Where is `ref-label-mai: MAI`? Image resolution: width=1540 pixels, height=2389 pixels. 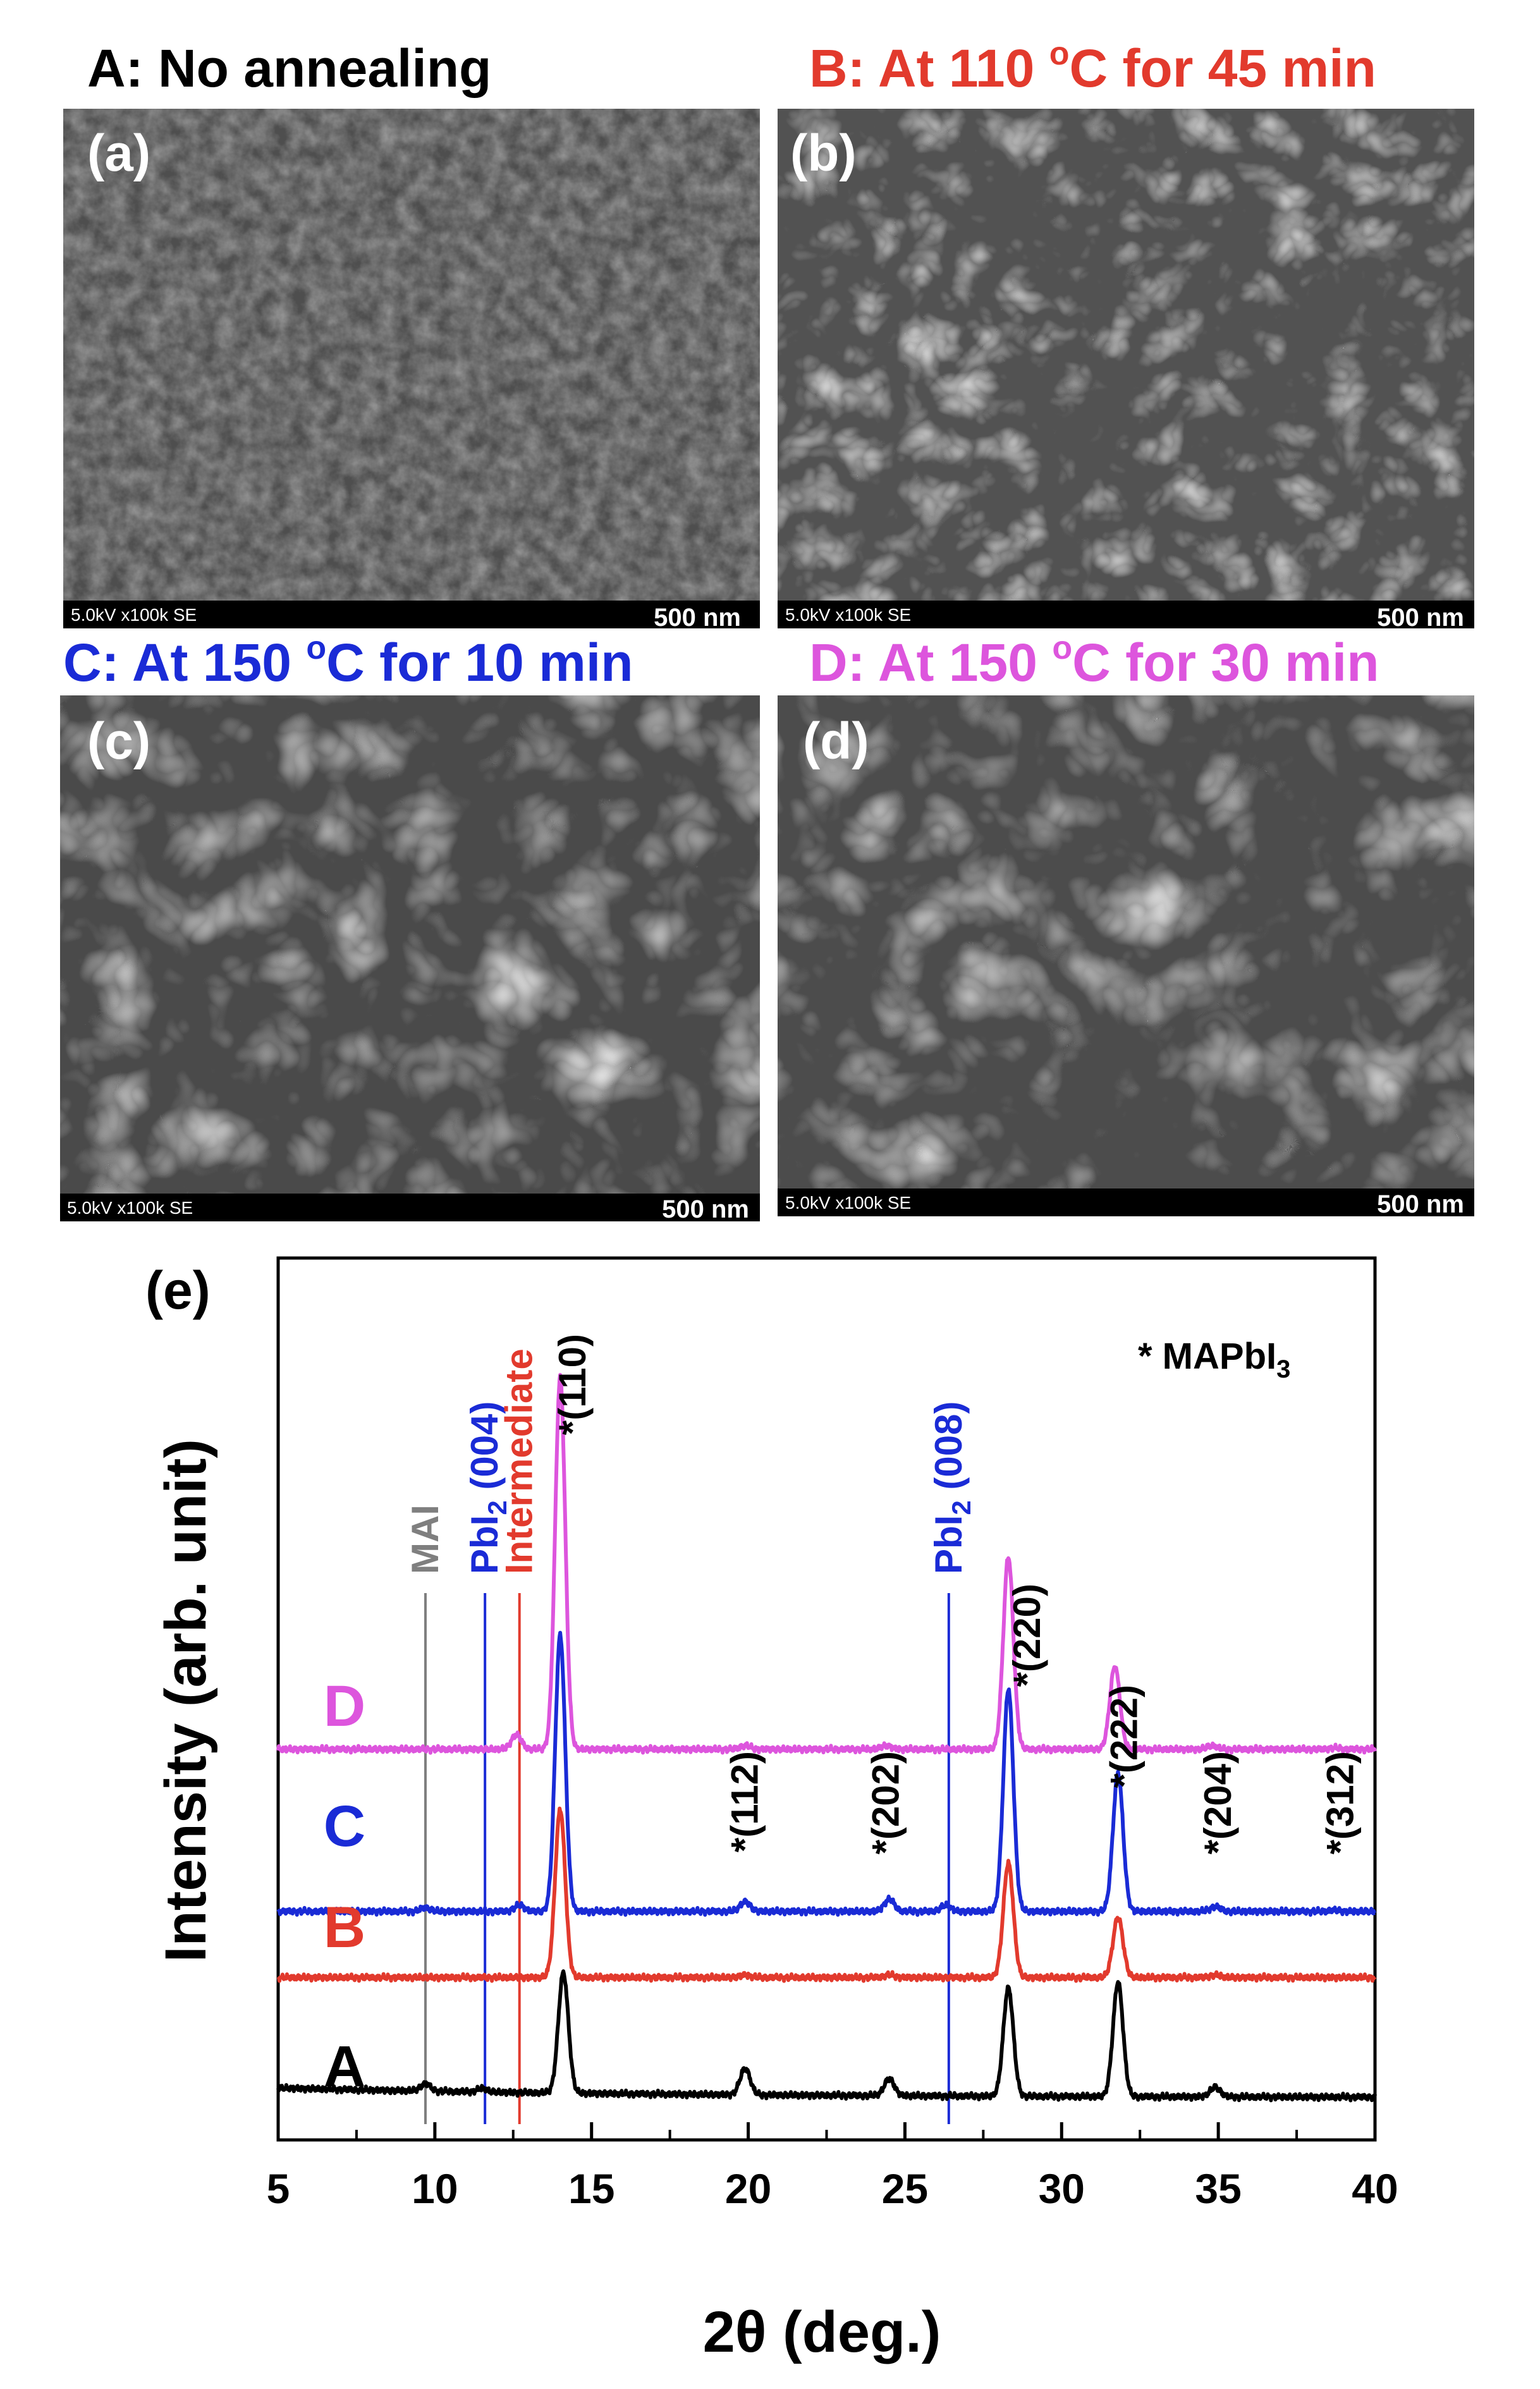 ref-label-mai: MAI is located at coordinates (425, 1539).